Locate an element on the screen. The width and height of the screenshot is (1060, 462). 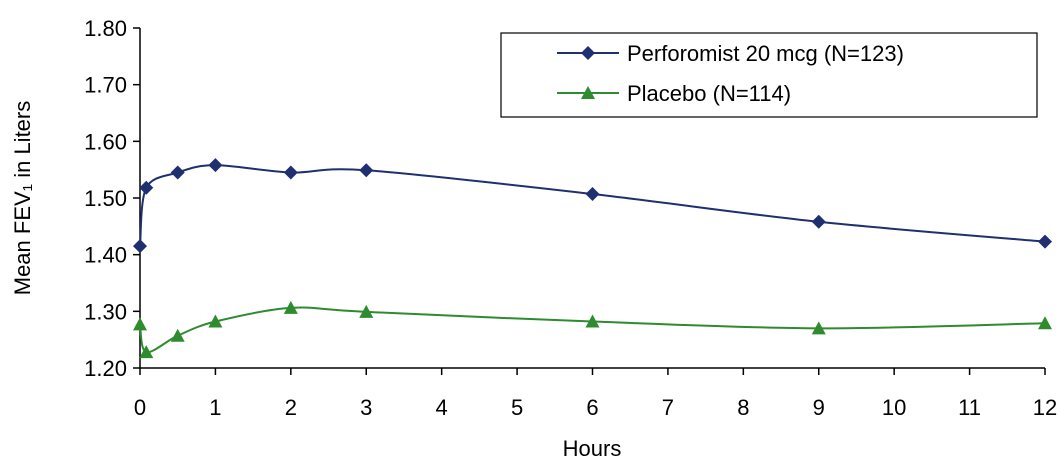
series-line is located at coordinates (592, 330).